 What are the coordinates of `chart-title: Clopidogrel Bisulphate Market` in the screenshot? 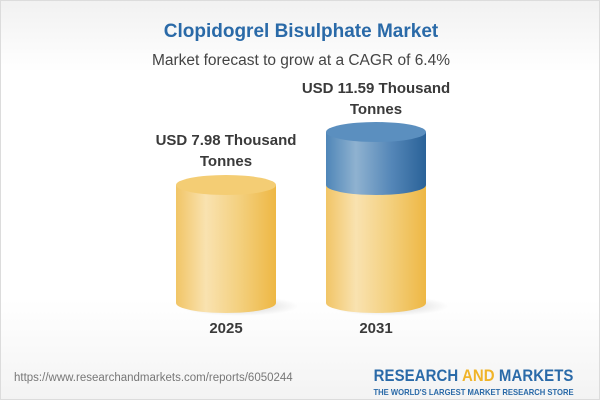 It's located at (301, 31).